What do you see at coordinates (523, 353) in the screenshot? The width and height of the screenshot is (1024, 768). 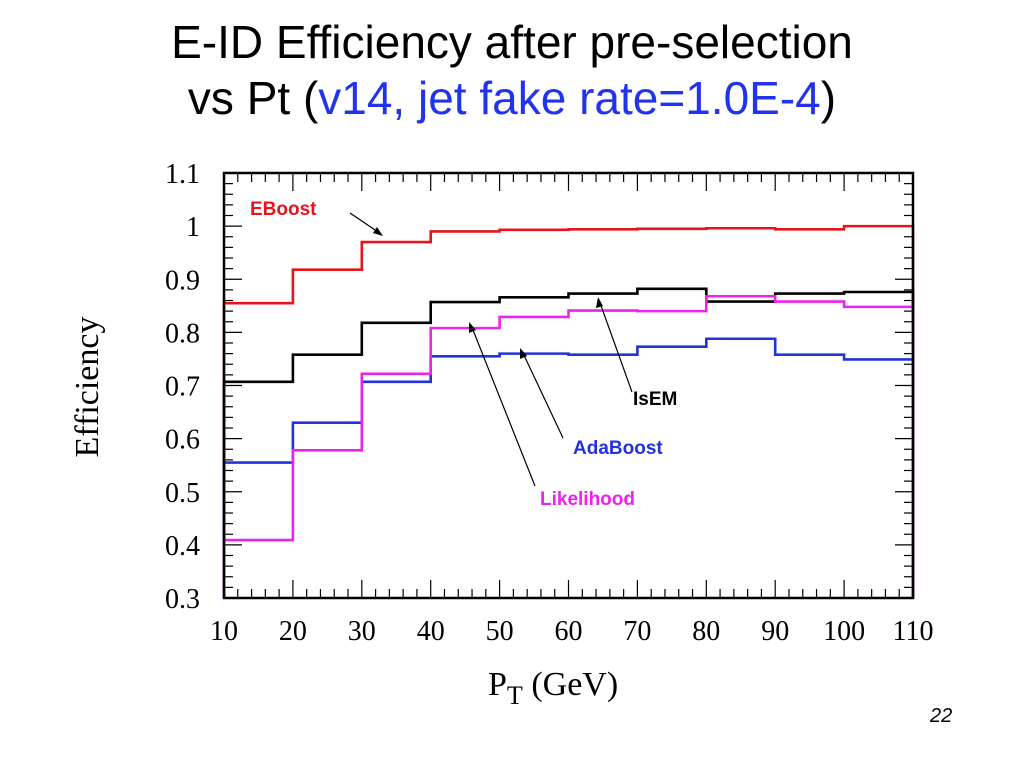 I see `arrowhead-adaboost` at bounding box center [523, 353].